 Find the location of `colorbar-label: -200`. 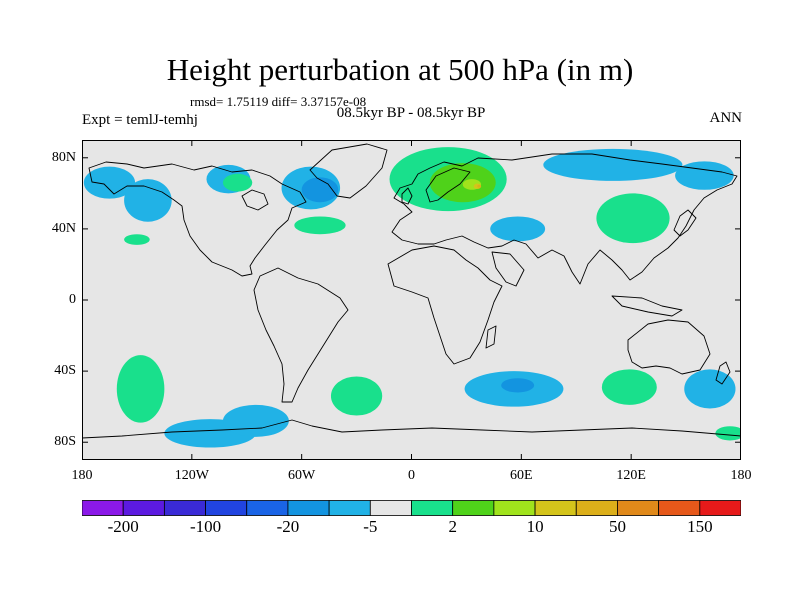

colorbar-label: -200 is located at coordinates (123, 526).